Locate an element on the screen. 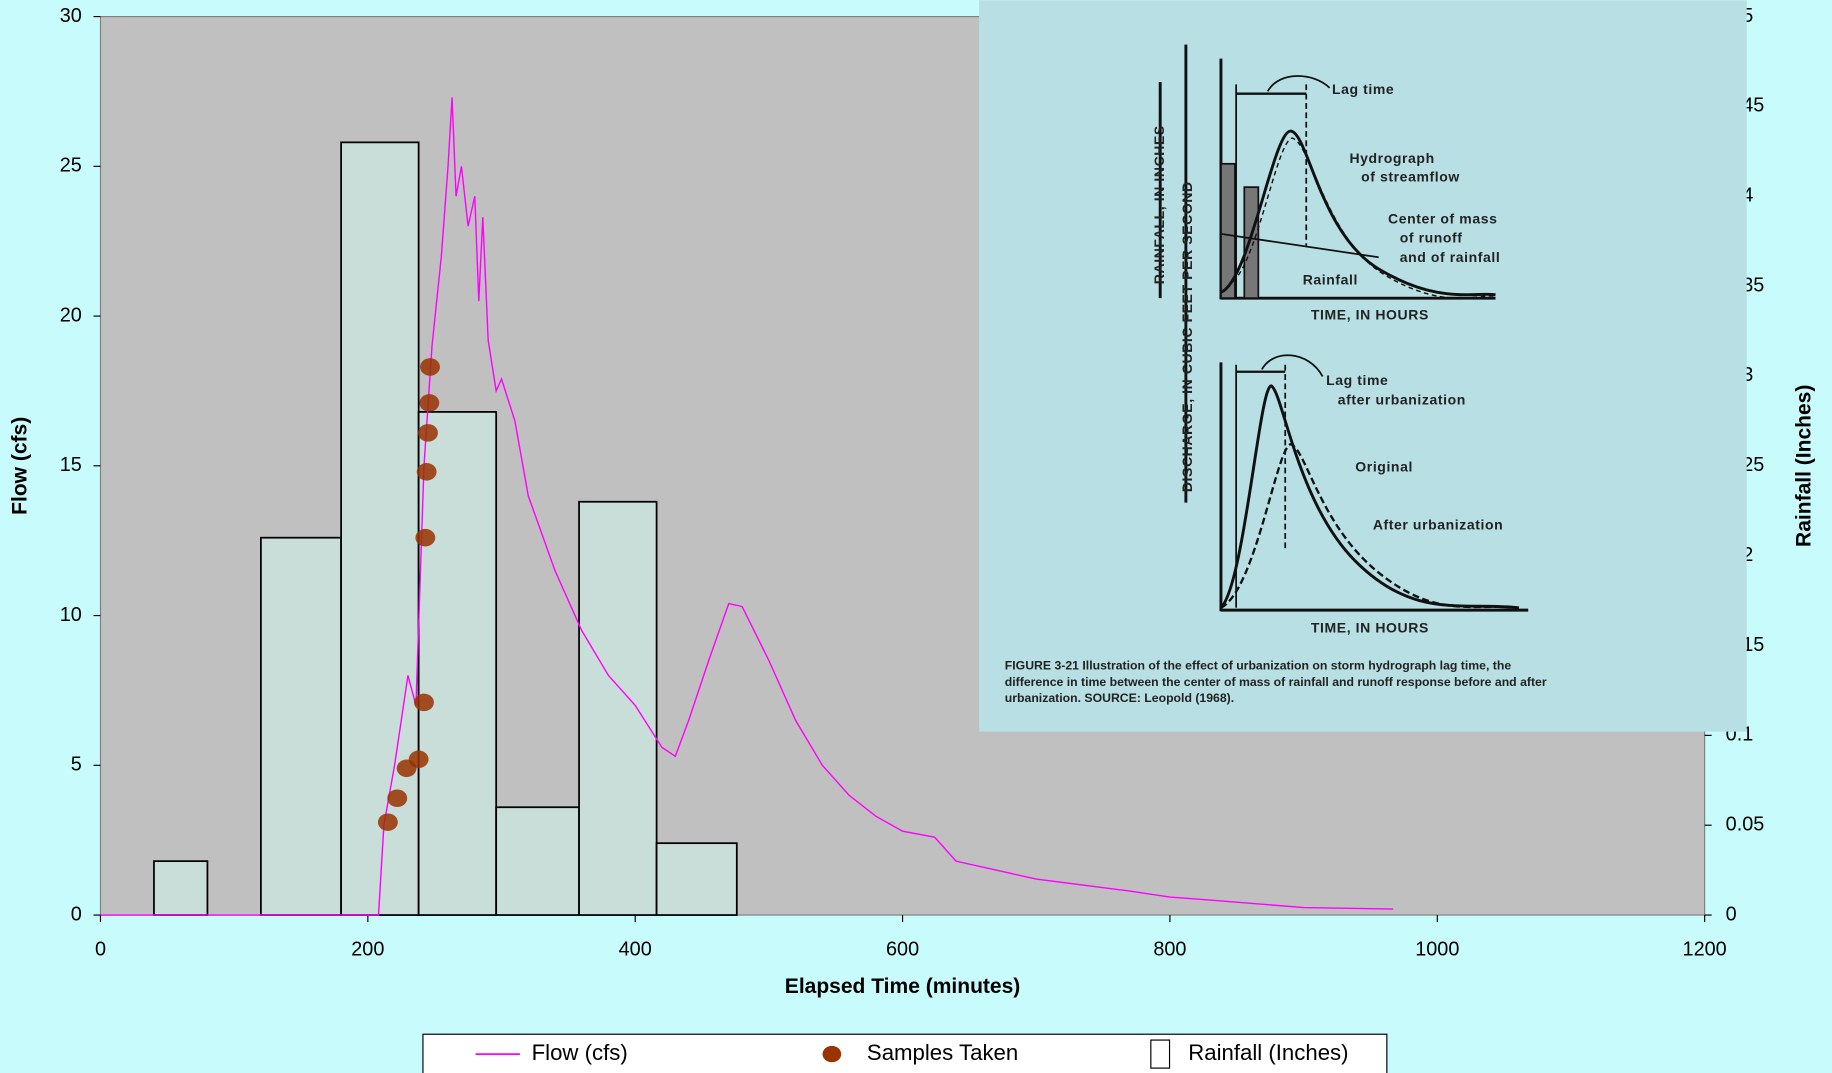  x-tick-label: 600 is located at coordinates (902, 949).